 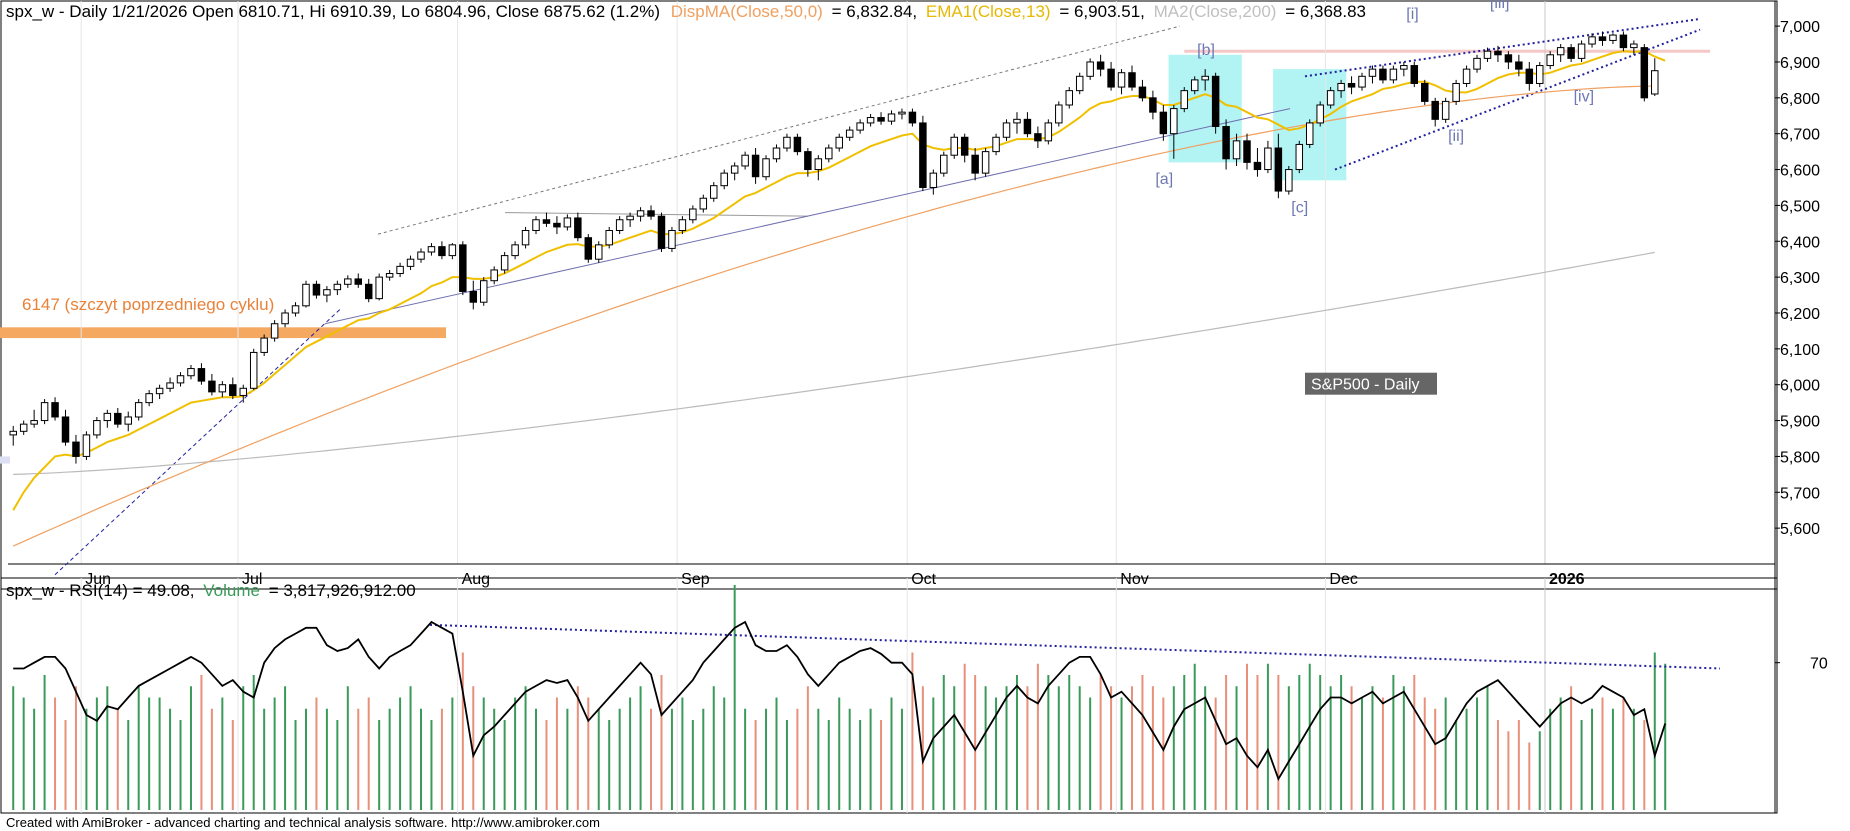 What do you see at coordinates (1164, 179) in the screenshot?
I see `wave-label: [a]` at bounding box center [1164, 179].